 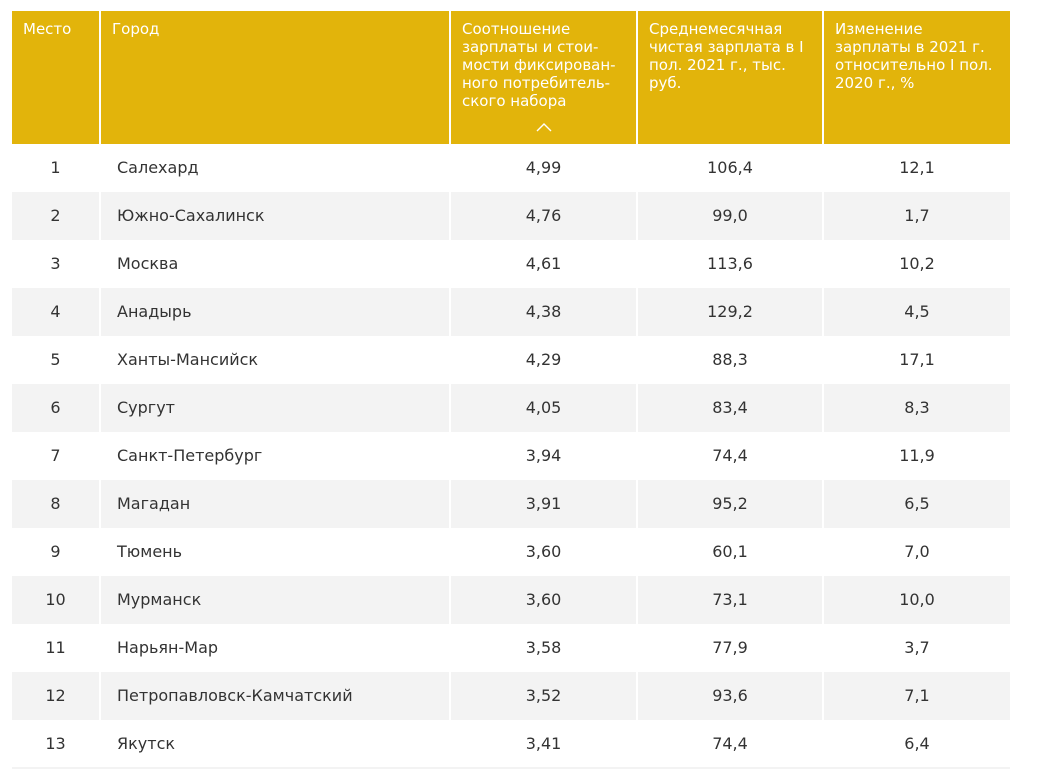 What do you see at coordinates (276, 312) in the screenshot?
I see `cell-city: Анадырь` at bounding box center [276, 312].